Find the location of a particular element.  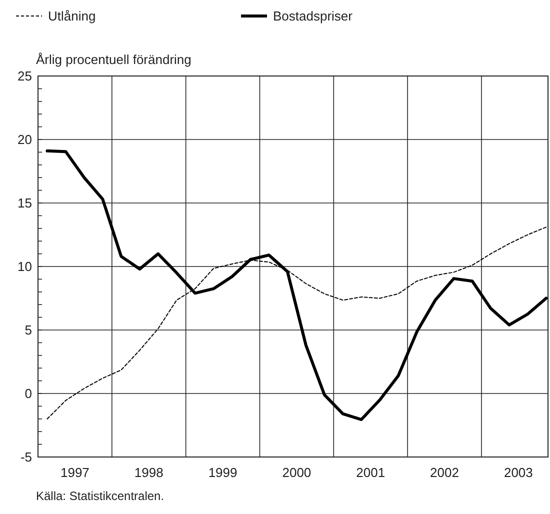

legend-label: Utlåning is located at coordinates (72, 16).